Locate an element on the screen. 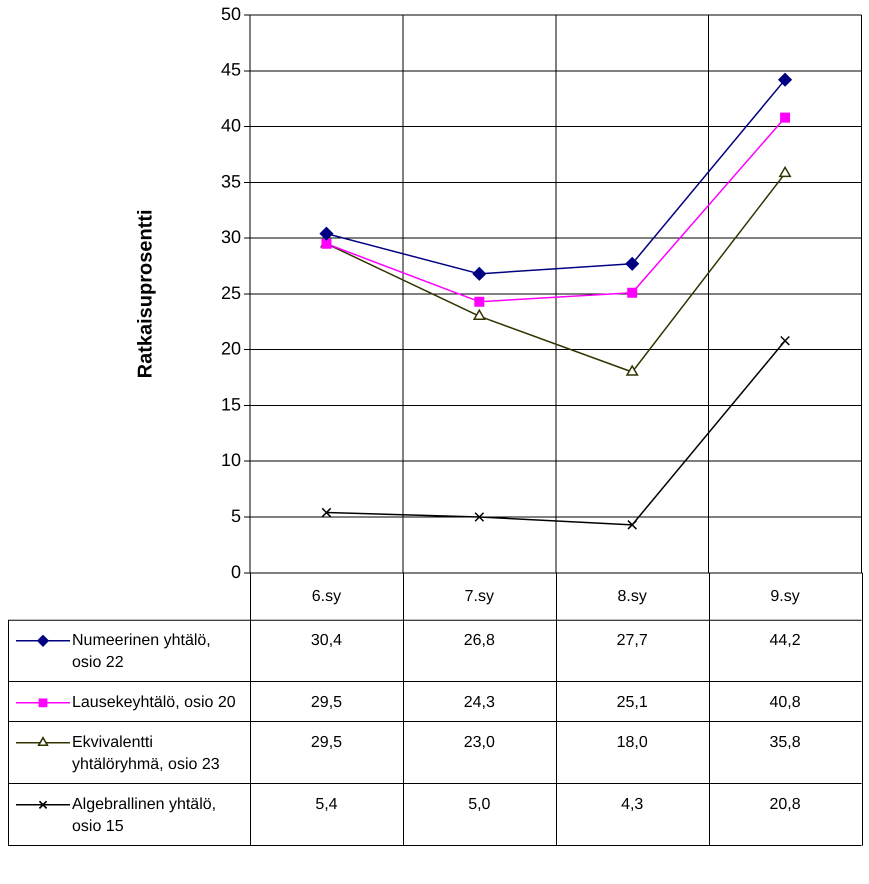 The width and height of the screenshot is (869, 884). data-label: 26,8 is located at coordinates (479, 641).